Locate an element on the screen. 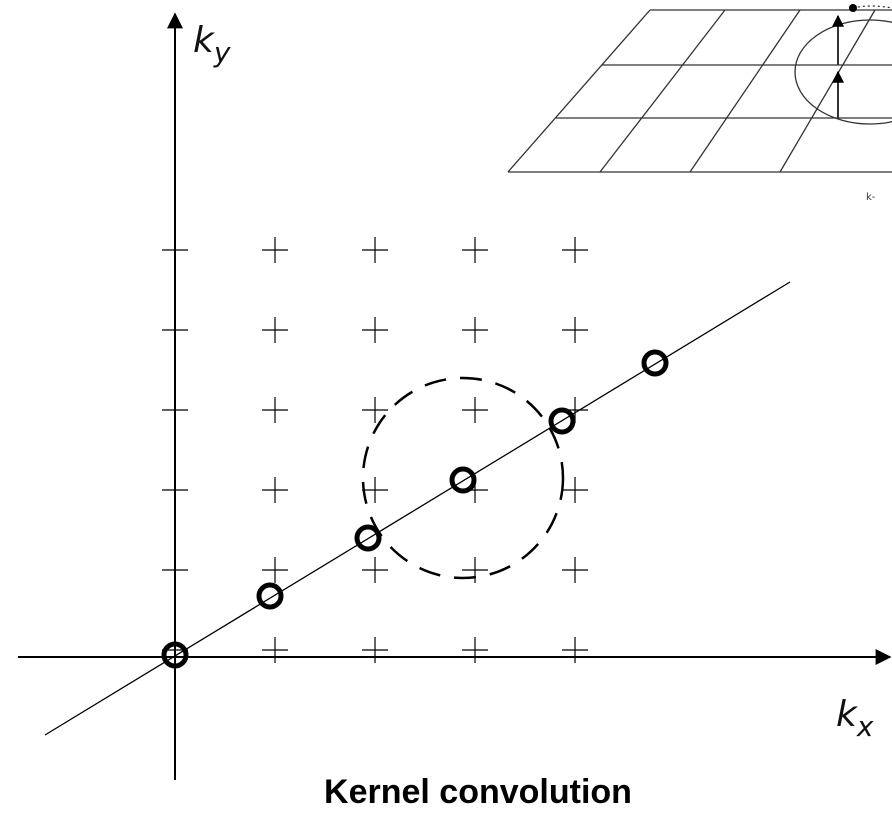  kernel-circle is located at coordinates (463, 478).